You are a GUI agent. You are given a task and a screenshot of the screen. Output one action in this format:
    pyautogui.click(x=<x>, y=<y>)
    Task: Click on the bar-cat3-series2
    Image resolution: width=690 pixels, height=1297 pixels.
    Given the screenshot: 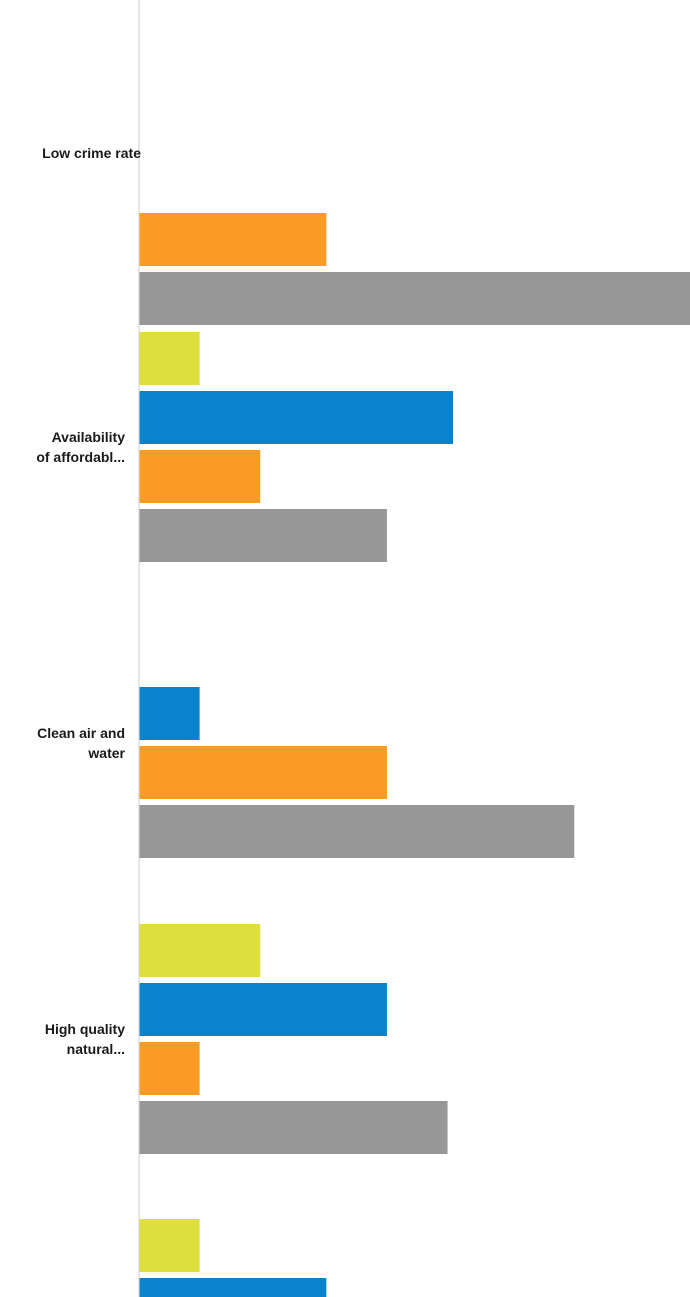 What is the action you would take?
    pyautogui.click(x=169, y=1068)
    